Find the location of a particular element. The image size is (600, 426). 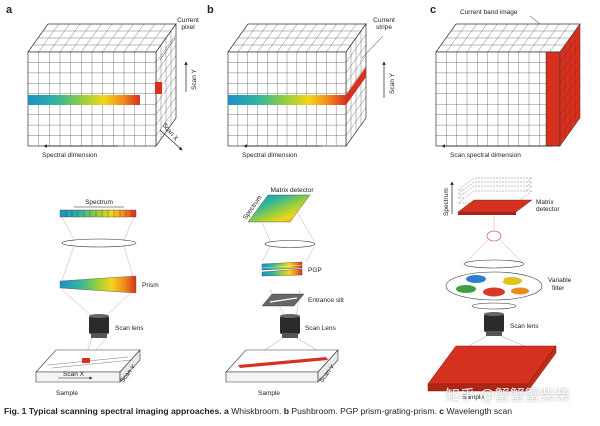

lens-c3 is located at coordinates (494, 306).